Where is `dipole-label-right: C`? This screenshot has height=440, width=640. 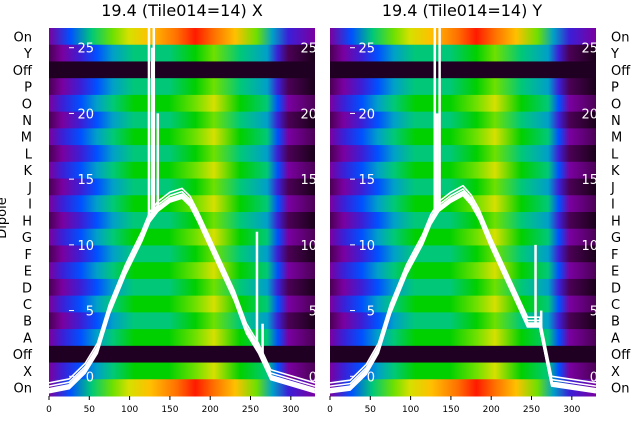 dipole-label-right: C is located at coordinates (615, 305).